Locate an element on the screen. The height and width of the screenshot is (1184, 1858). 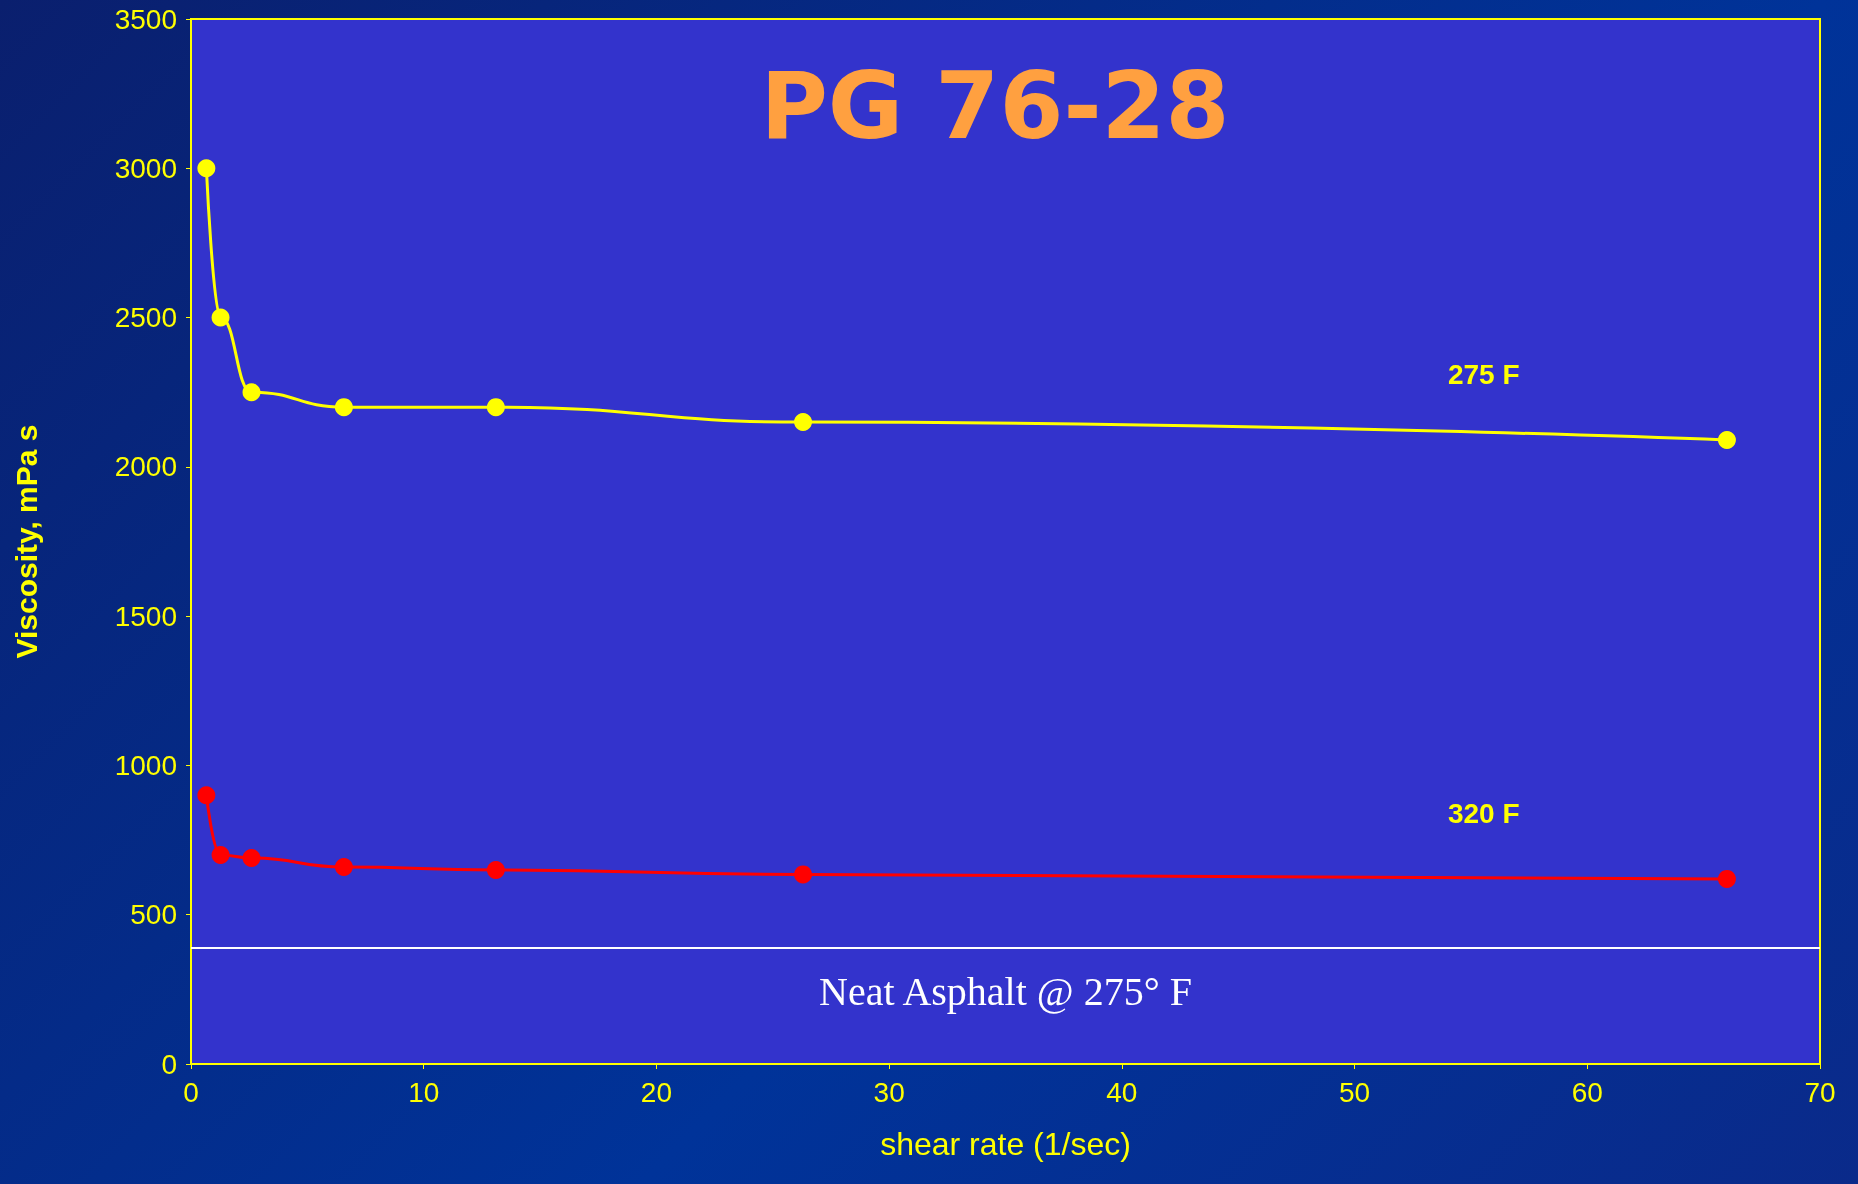
y-axis-title: Viscosity, mPa s is located at coordinates (26, 541).